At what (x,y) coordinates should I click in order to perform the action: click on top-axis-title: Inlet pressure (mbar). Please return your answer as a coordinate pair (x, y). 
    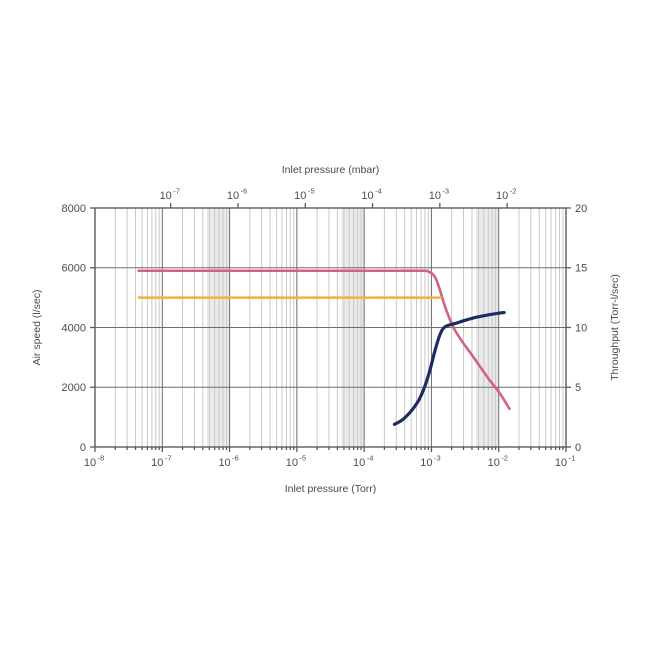
    Looking at the image, I should click on (330, 170).